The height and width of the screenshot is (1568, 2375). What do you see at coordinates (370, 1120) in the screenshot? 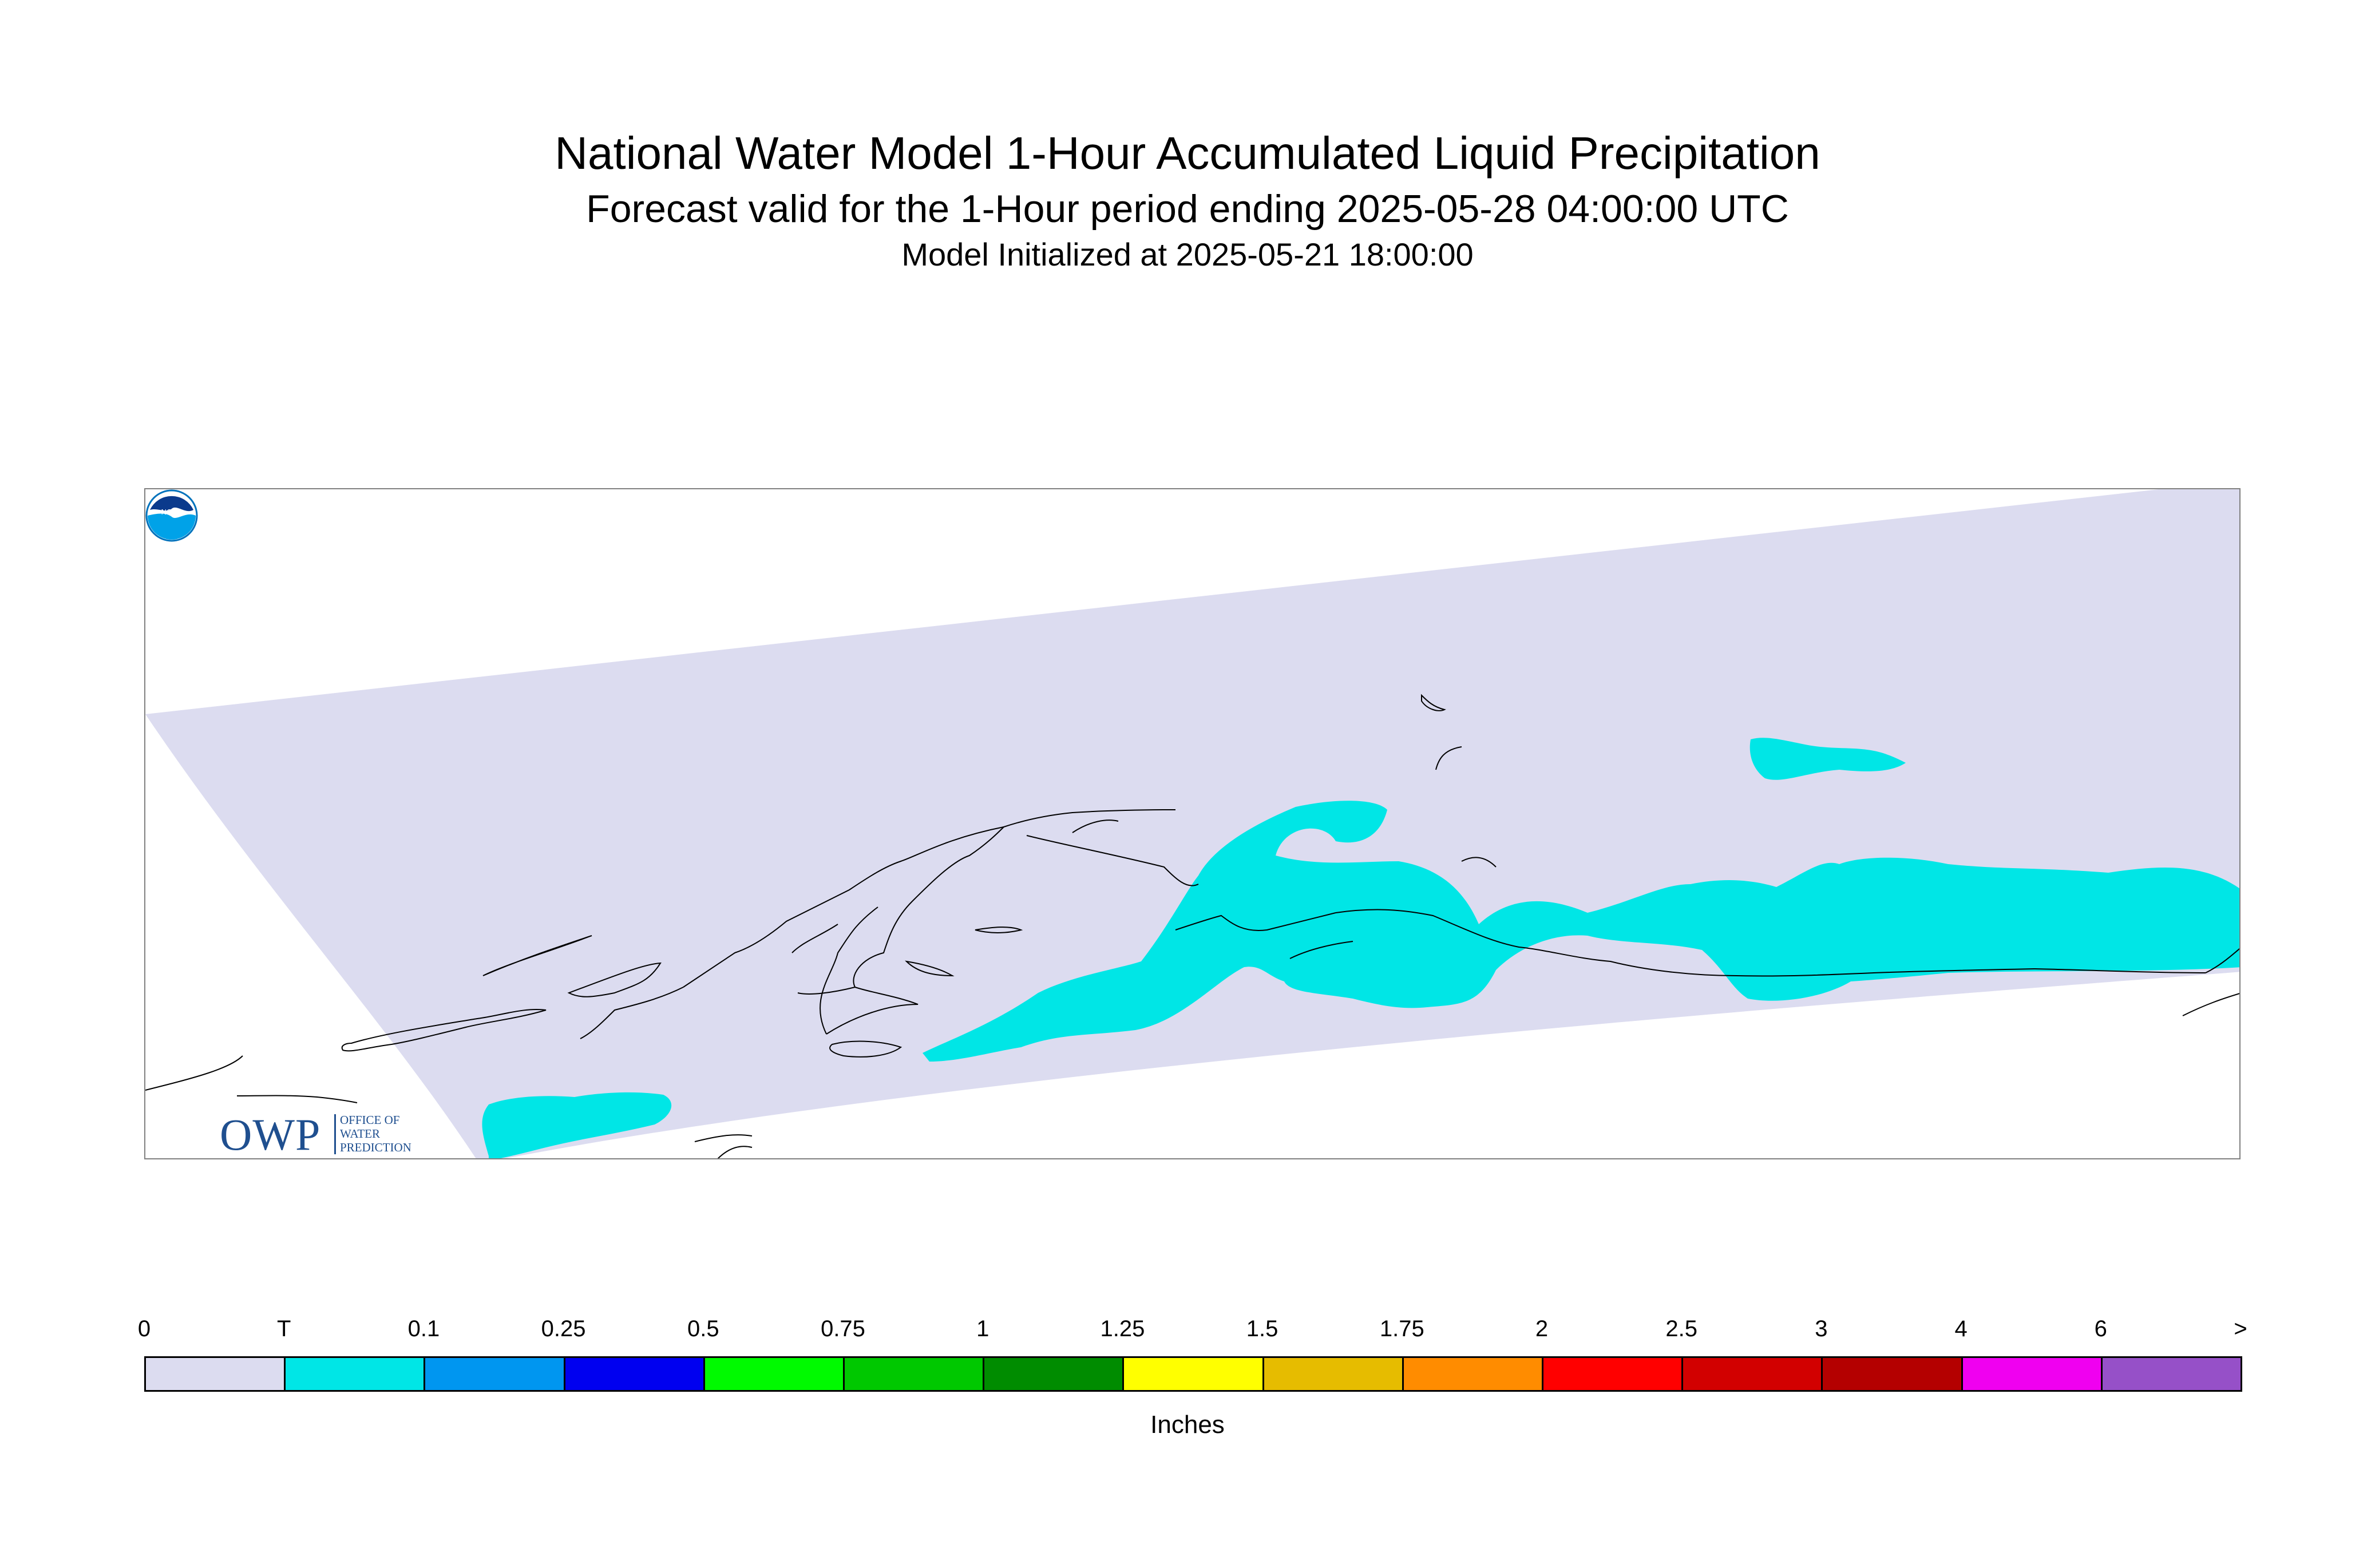
I see `owp-line-1: OFFICE OF` at bounding box center [370, 1120].